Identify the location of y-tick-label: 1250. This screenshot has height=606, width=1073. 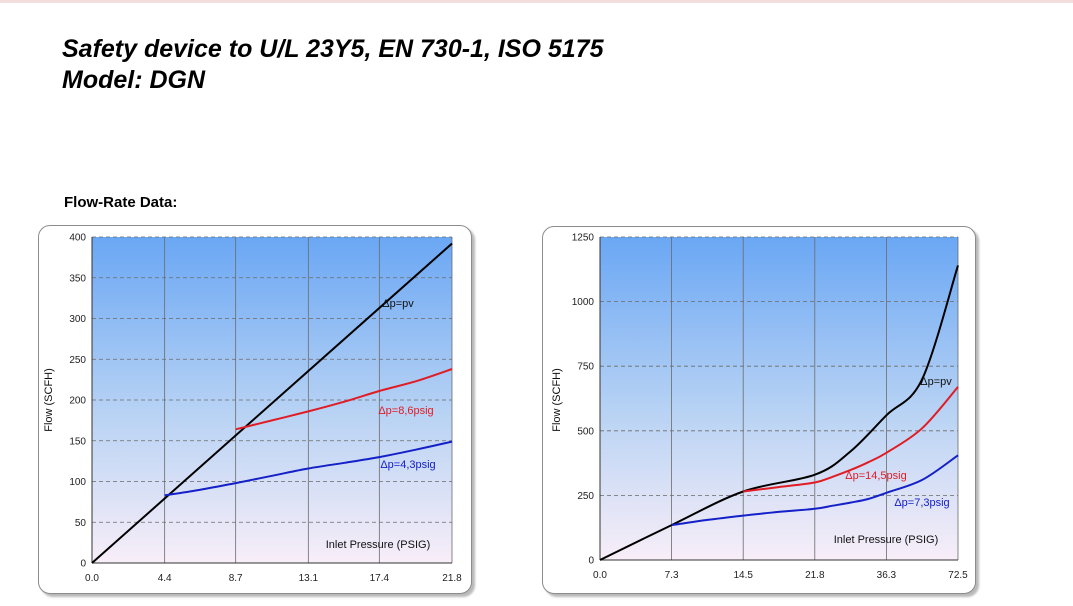
(583, 238).